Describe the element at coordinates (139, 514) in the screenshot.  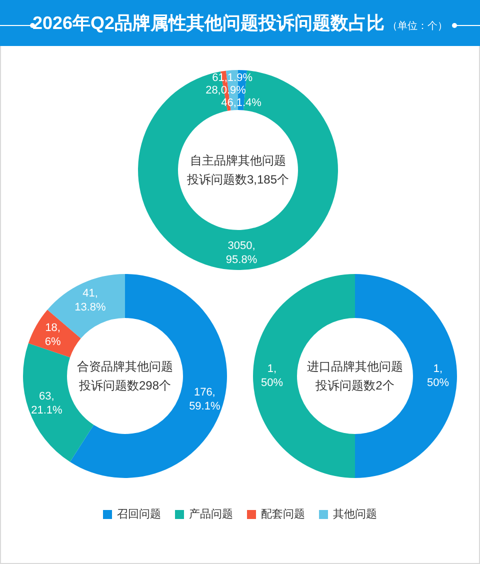
I see `legend-label: 召回问题` at that location.